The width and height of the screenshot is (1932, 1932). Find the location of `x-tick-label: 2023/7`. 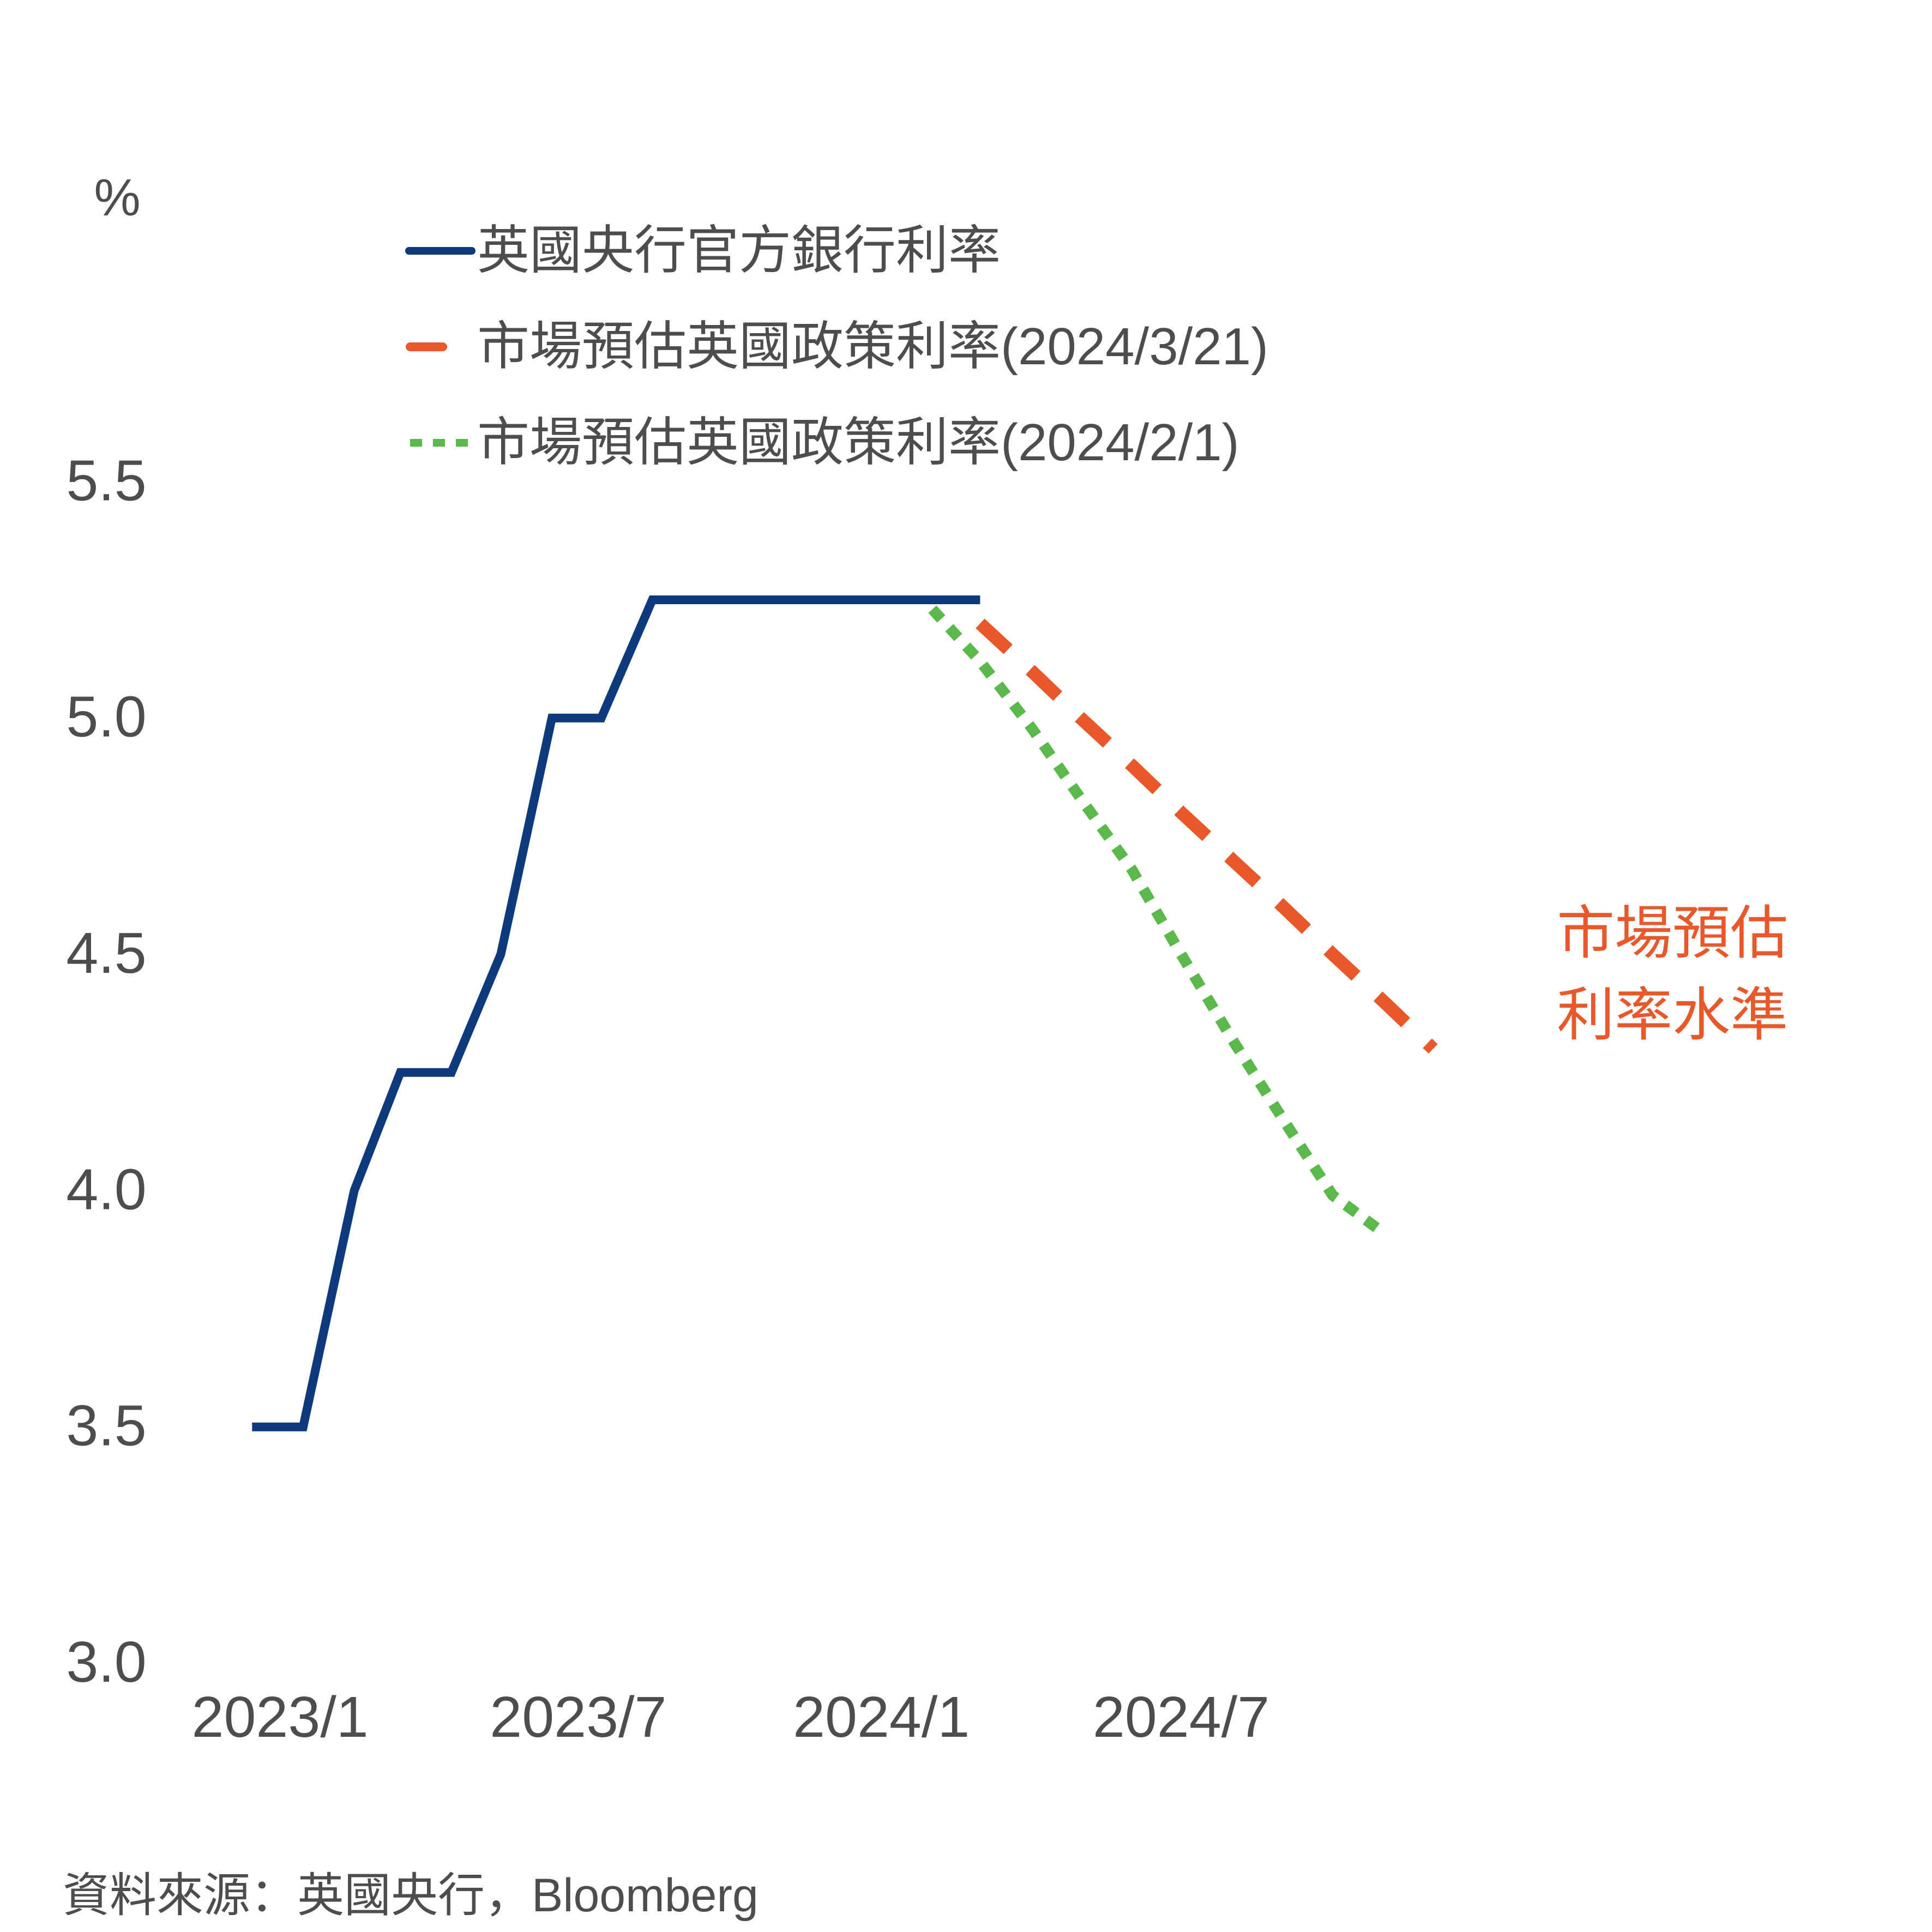

x-tick-label: 2023/7 is located at coordinates (578, 1717).